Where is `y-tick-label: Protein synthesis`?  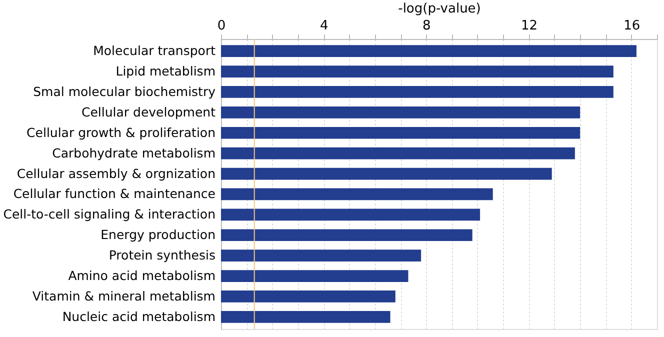
y-tick-label: Protein synthesis is located at coordinates (162, 255).